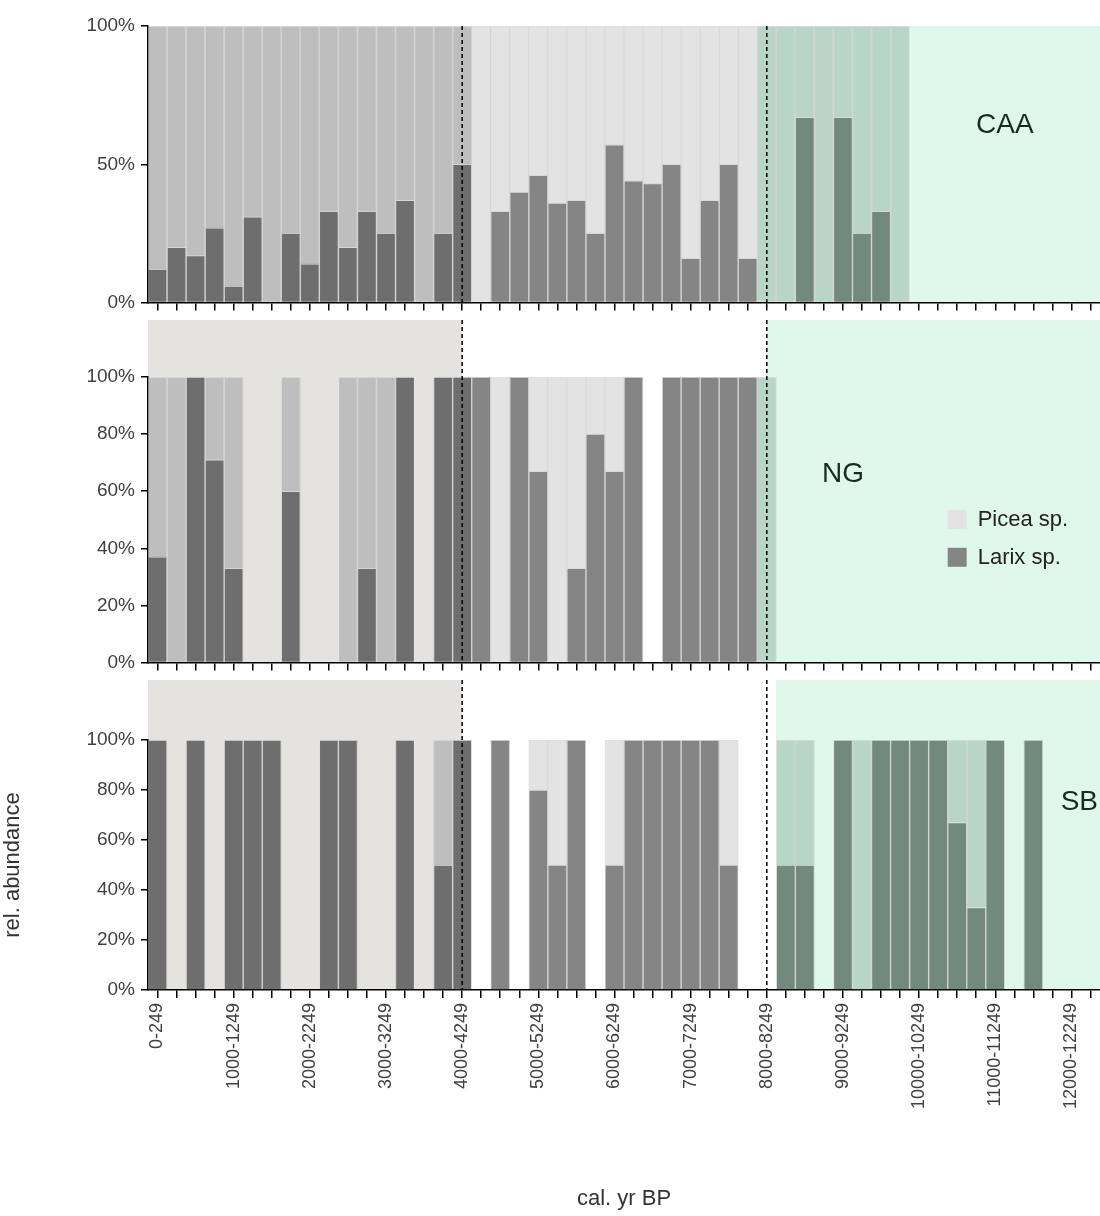 This screenshot has width=1100, height=1216. What do you see at coordinates (918, 1056) in the screenshot?
I see `x-tick-label: 10000-10249` at bounding box center [918, 1056].